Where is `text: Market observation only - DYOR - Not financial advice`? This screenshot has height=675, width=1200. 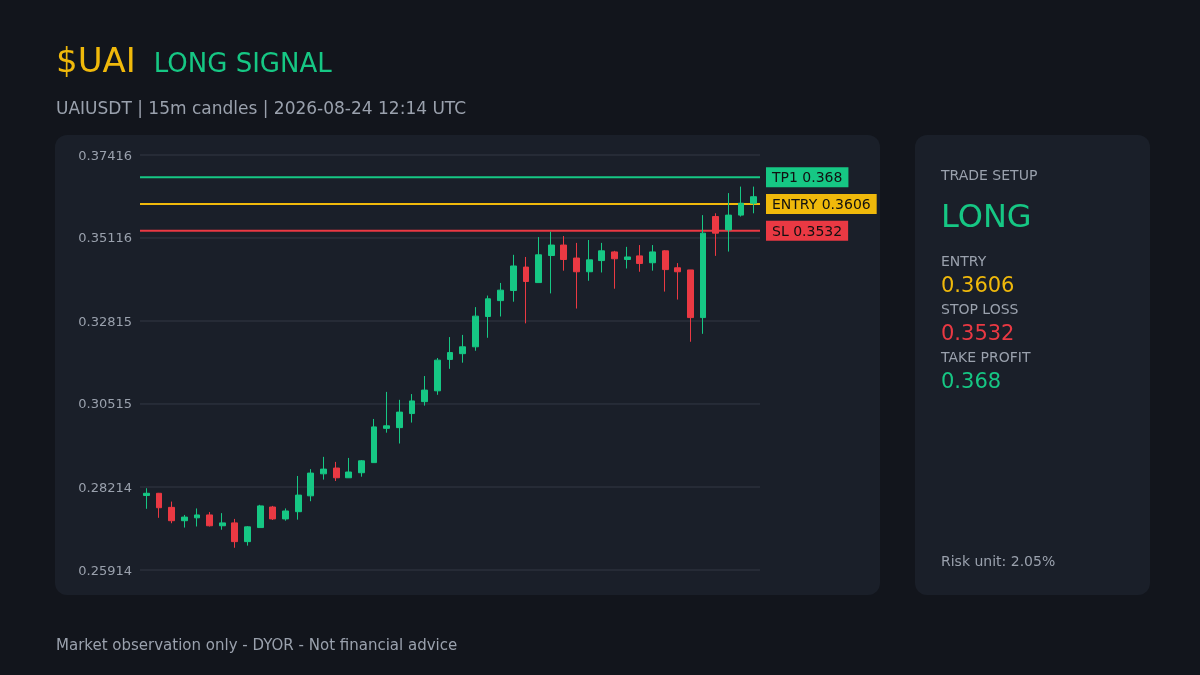
text: Market observation only - DYOR - Not financial advice is located at coordinates (257, 645).